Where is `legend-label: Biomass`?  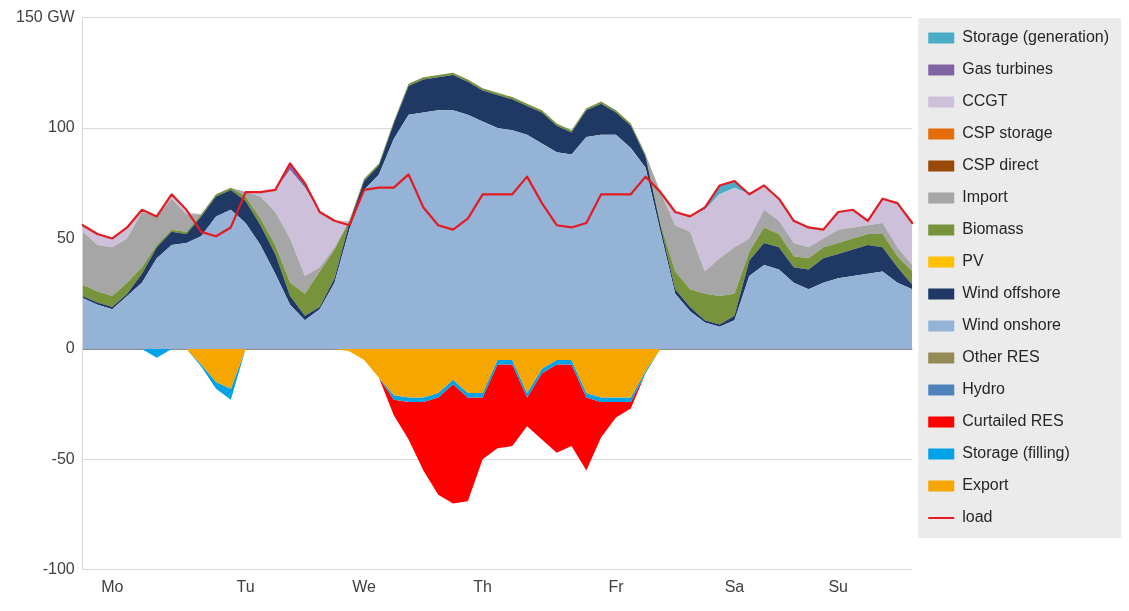 legend-label: Biomass is located at coordinates (993, 229).